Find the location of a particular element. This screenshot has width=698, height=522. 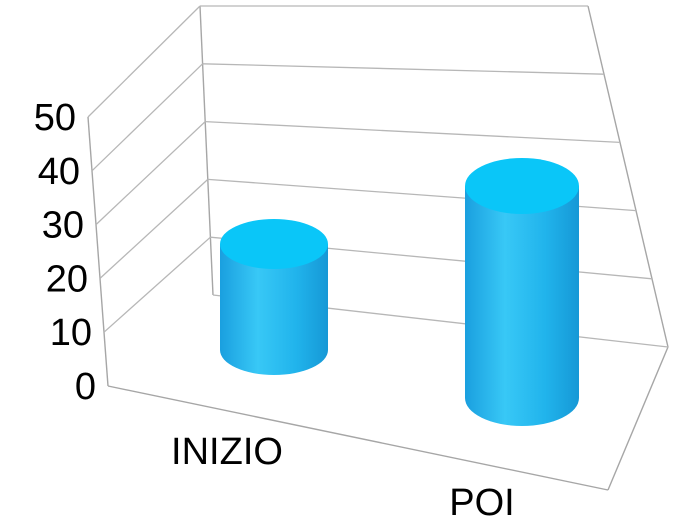

y-tick-label: 30 is located at coordinates (63, 226).